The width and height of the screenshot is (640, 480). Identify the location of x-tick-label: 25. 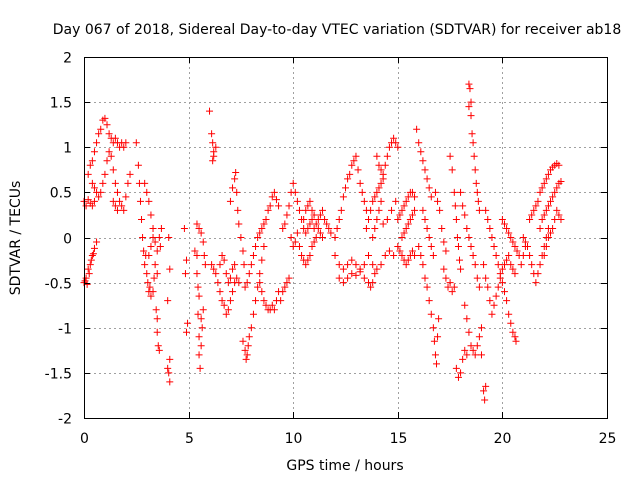
(608, 439).